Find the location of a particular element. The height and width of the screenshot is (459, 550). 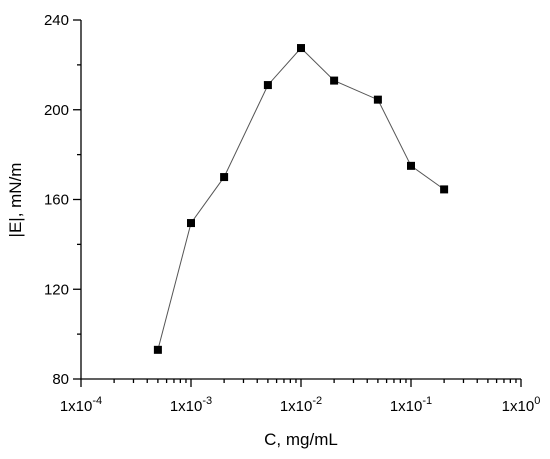

x-axis-title: C, mg/mL is located at coordinates (301, 439).